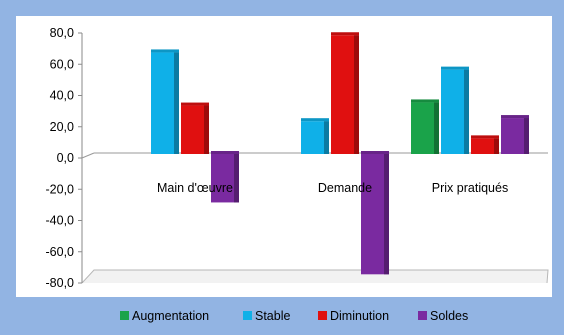 This screenshot has height=335, width=564. What do you see at coordinates (60, 283) in the screenshot?
I see `y-tick-label: -80,0` at bounding box center [60, 283].